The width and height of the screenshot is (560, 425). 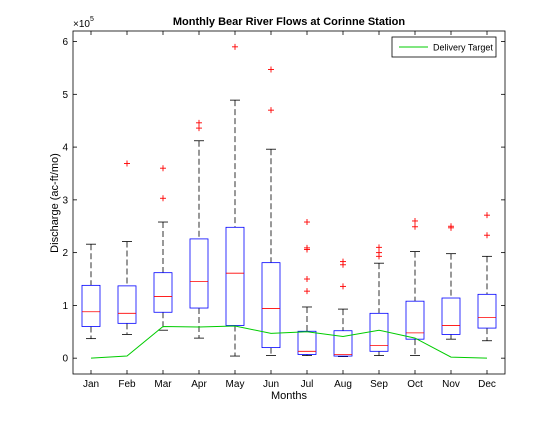 What do you see at coordinates (163, 384) in the screenshot?
I see `x-tick-label: Mar` at bounding box center [163, 384].